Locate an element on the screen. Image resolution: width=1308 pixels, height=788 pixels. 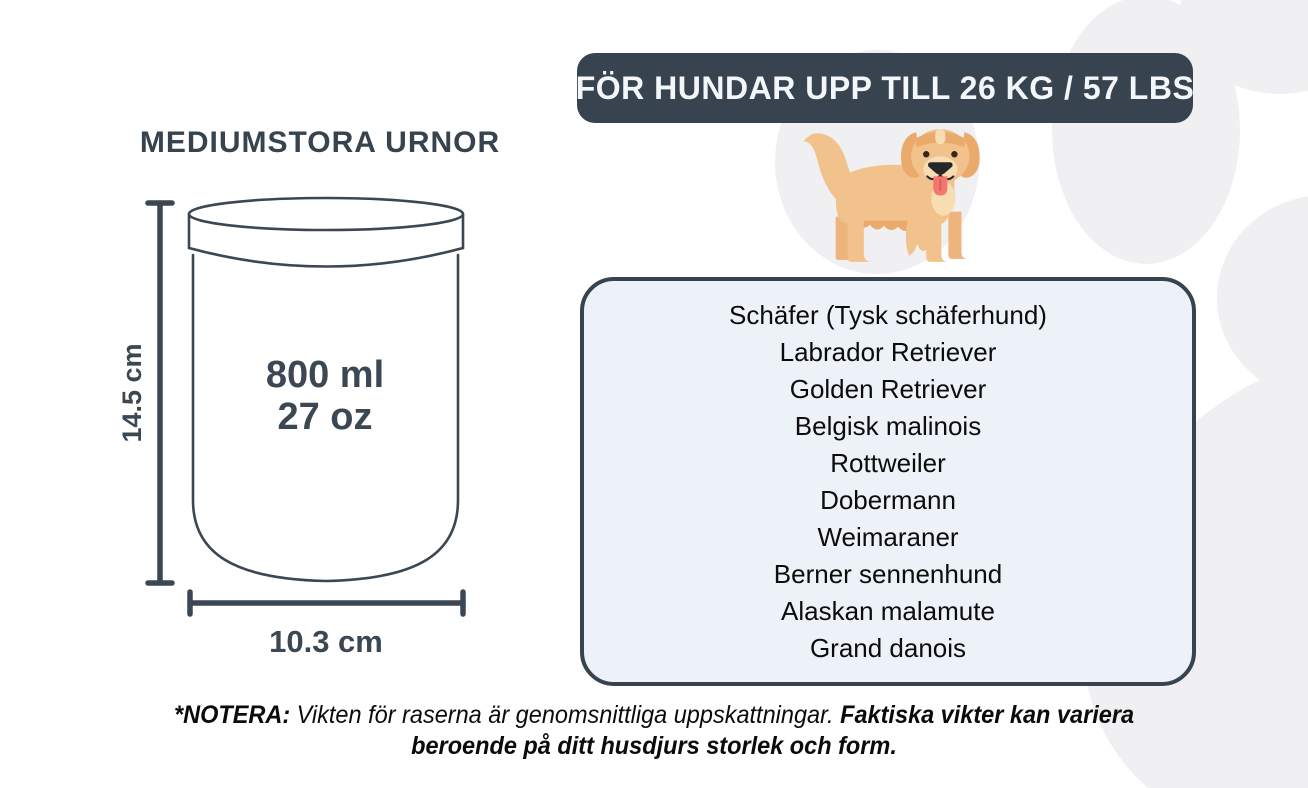
breed-item: Labrador Retriever is located at coordinates (888, 352).